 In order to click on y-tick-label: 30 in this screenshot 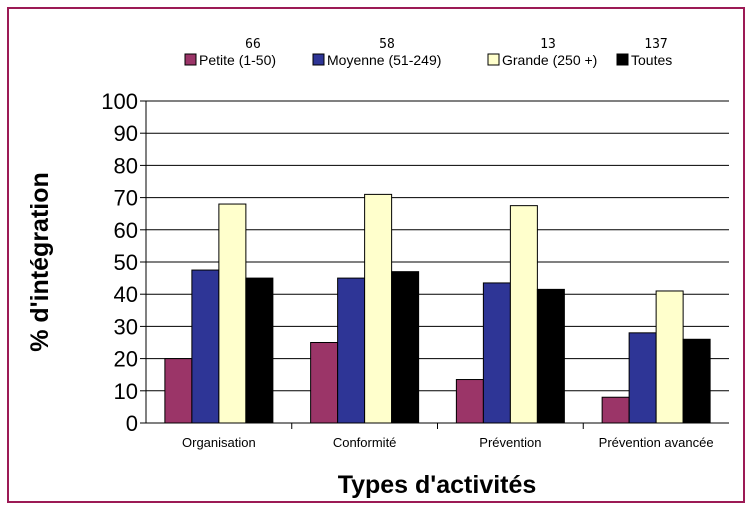, I will do `click(126, 326)`.